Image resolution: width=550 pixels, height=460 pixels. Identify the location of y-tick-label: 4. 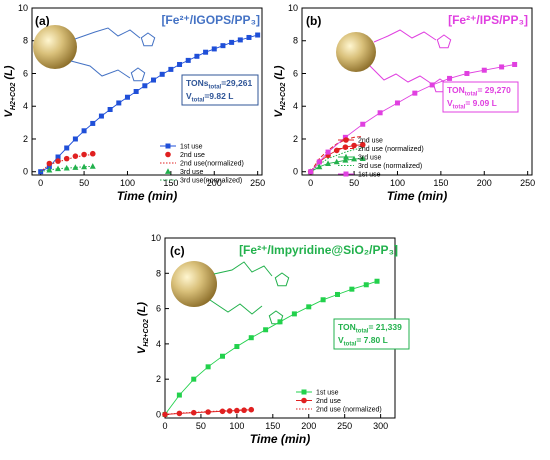
(295, 106).